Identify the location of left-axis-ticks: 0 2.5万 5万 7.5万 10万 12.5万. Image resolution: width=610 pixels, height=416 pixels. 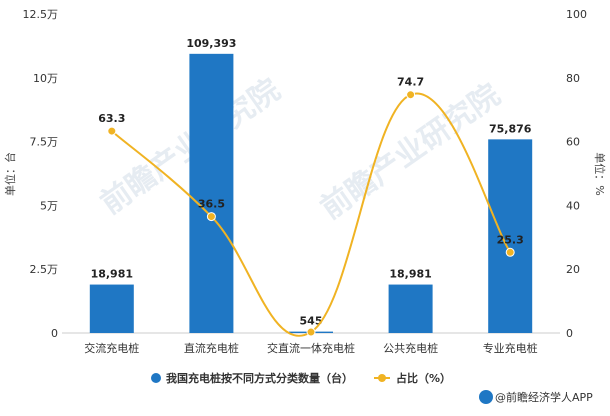
(41, 174).